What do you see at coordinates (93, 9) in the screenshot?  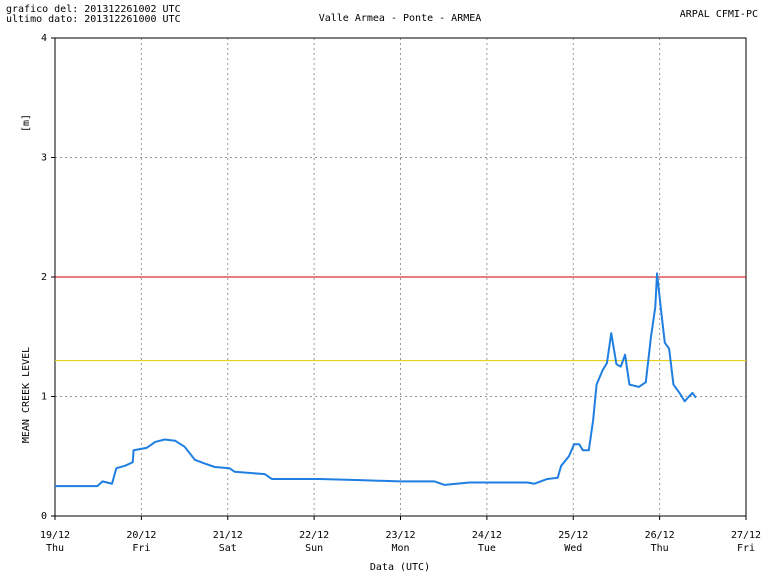 I see `header-line: grafico del: 201312261002 UTC` at bounding box center [93, 9].